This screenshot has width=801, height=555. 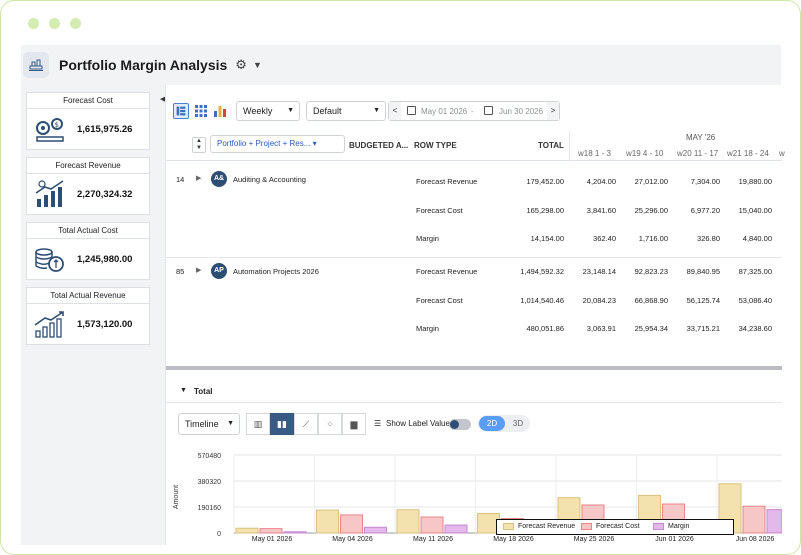 What do you see at coordinates (513, 539) in the screenshot?
I see `x-tick-label: May 18 2026` at bounding box center [513, 539].